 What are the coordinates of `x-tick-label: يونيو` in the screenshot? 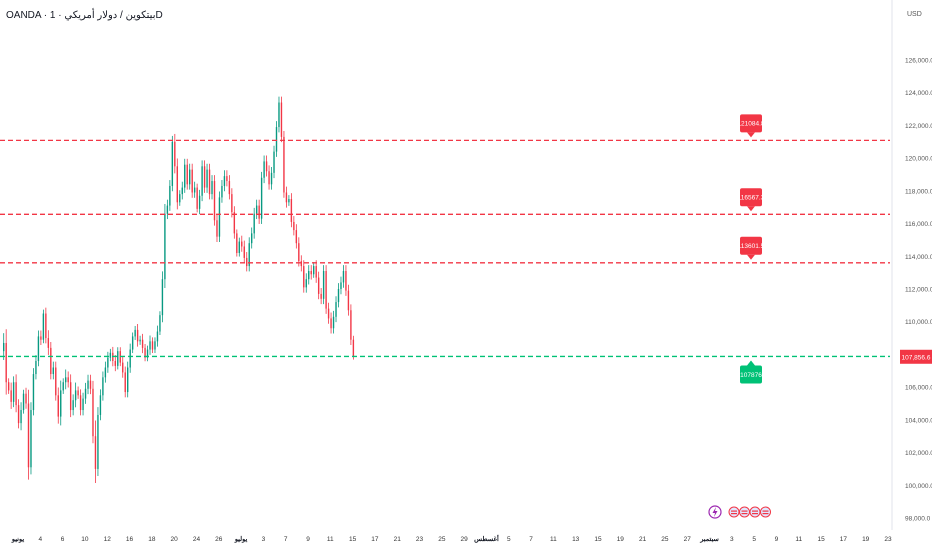 It's located at (17, 539).